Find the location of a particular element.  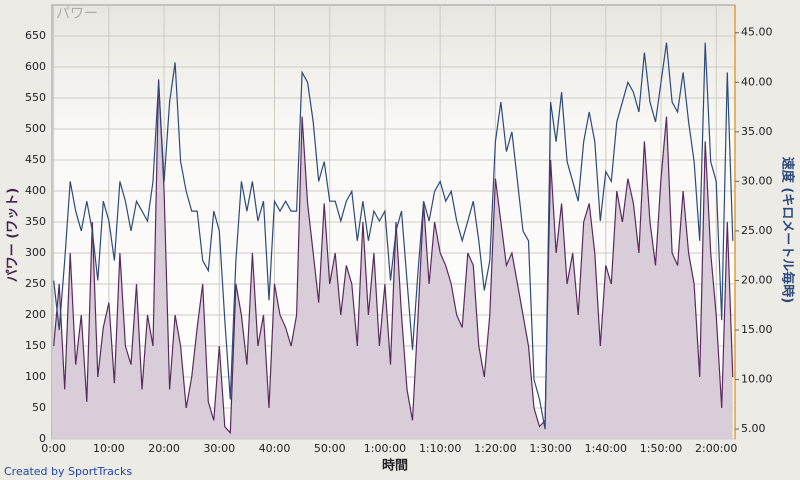

y-axis-title: パワー (ワット) is located at coordinates (13, 235).